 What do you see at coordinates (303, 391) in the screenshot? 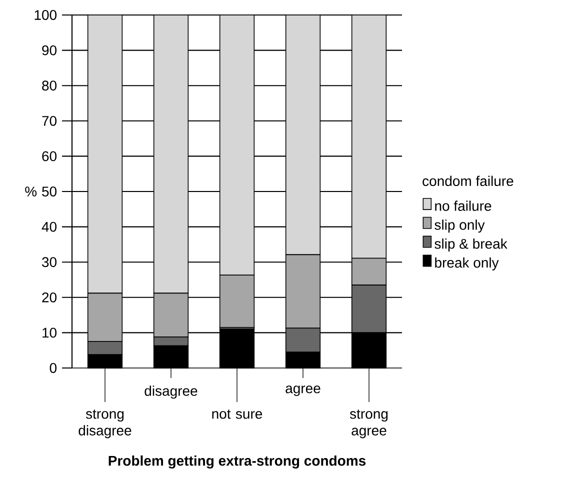
I see `x-tick-label: agree` at bounding box center [303, 391].